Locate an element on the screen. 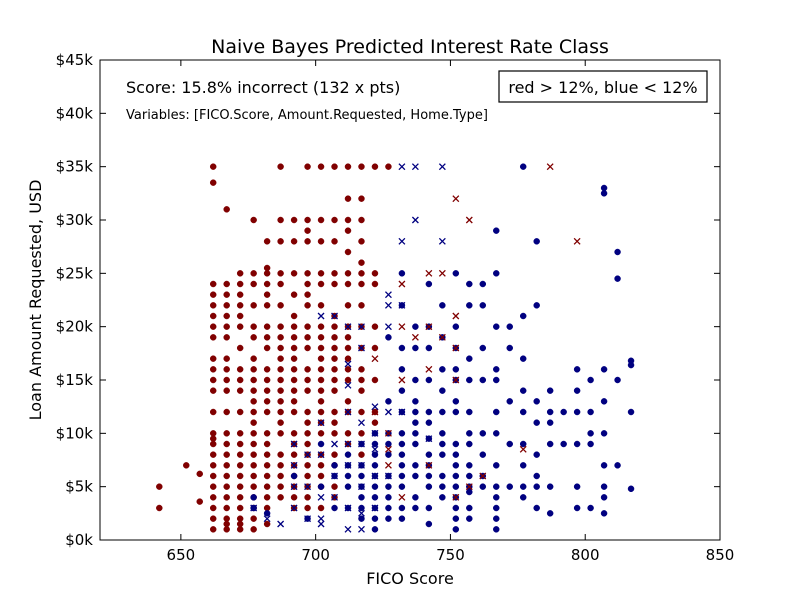 Image resolution: width=800 pixels, height=600 pixels. y-tick-label: $15k is located at coordinates (75, 380).